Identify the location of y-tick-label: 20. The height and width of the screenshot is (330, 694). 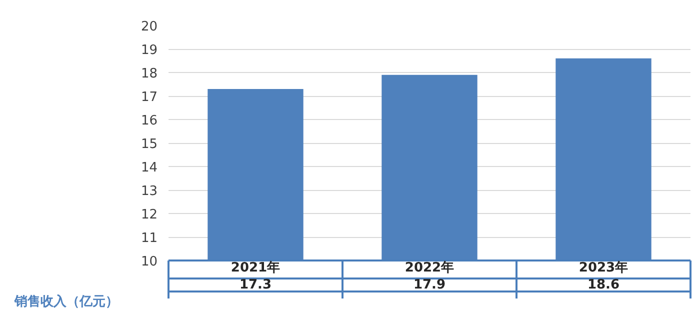
(149, 27).